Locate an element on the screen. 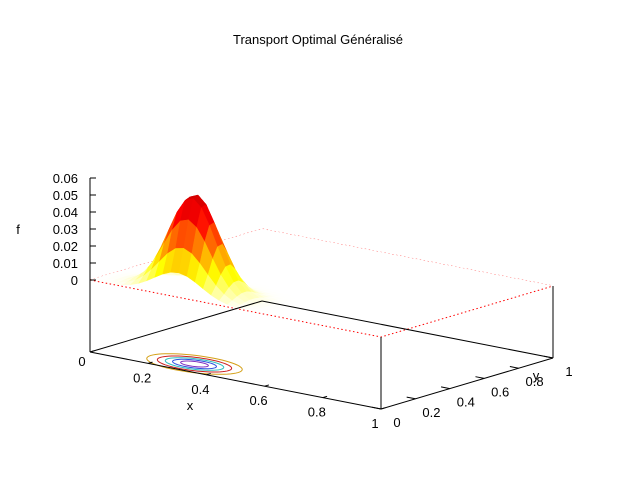  y-tick-label: 0.8 is located at coordinates (535, 381).